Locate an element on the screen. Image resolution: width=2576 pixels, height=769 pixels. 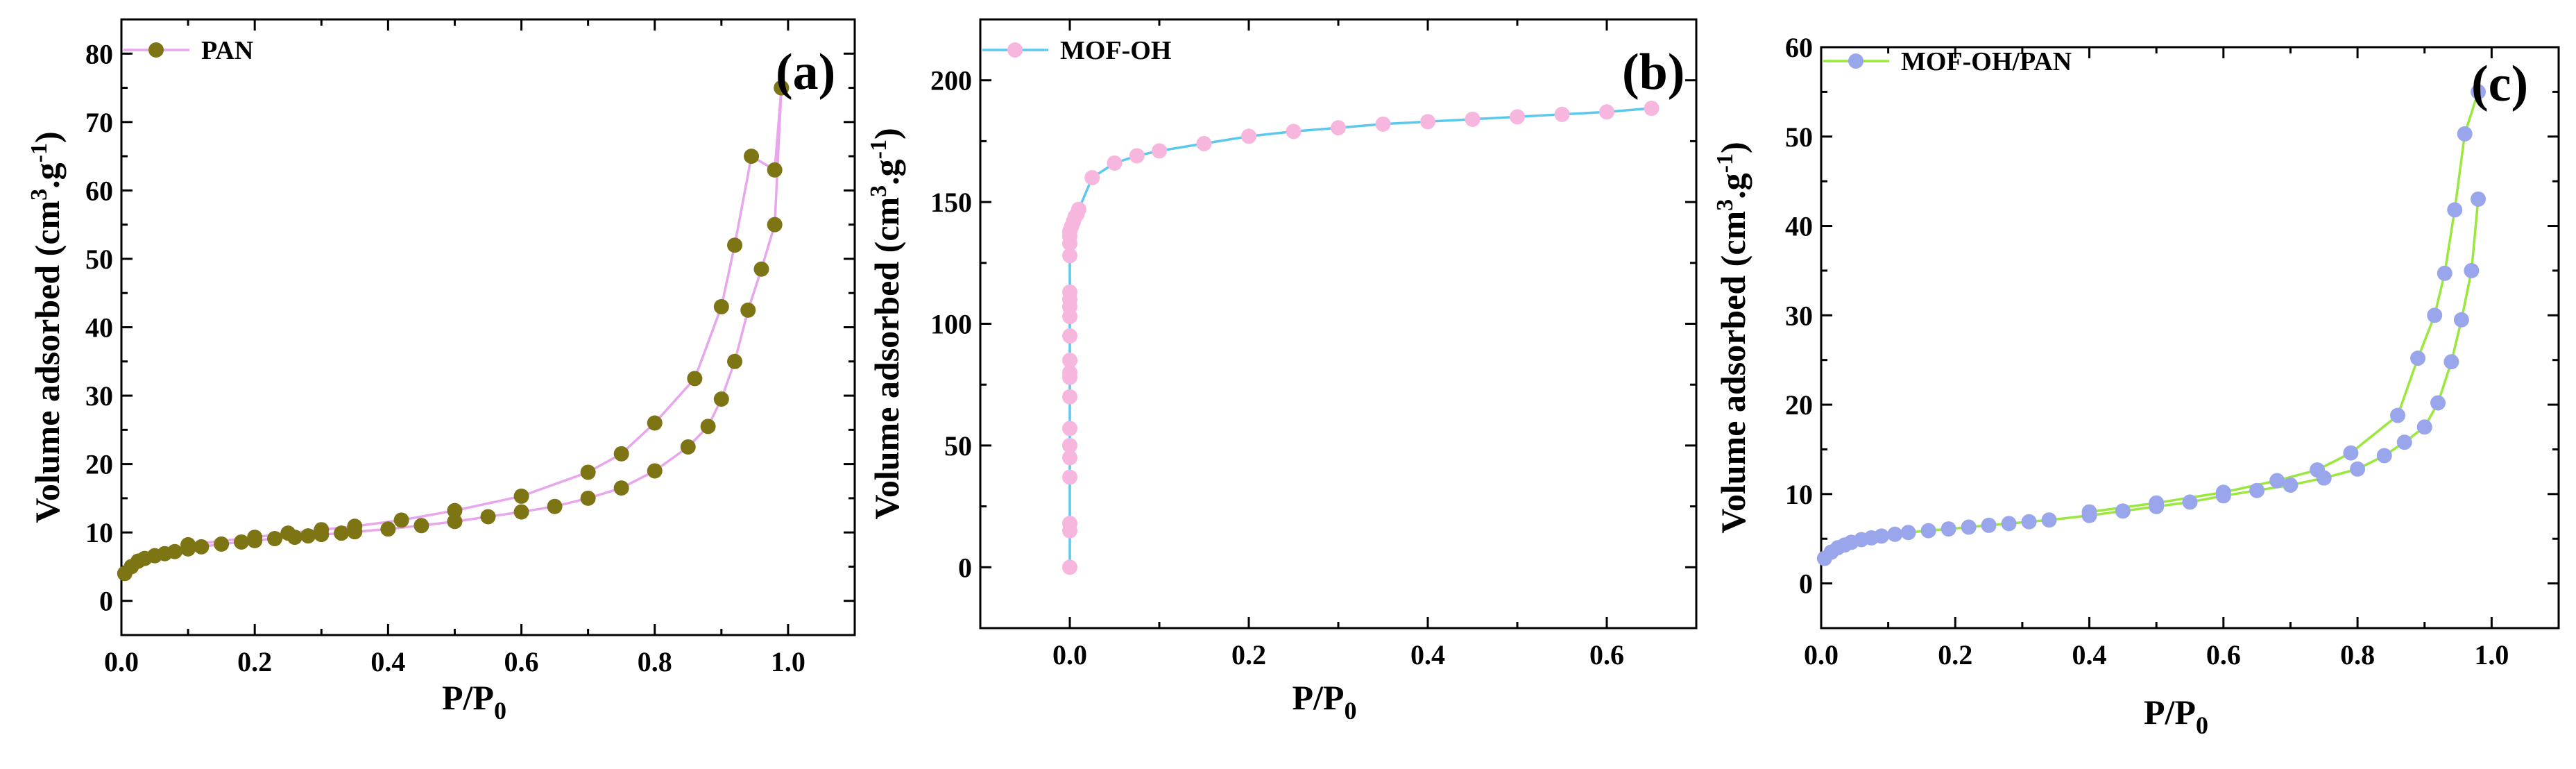
y-tick-label: 70 is located at coordinates (99, 122).